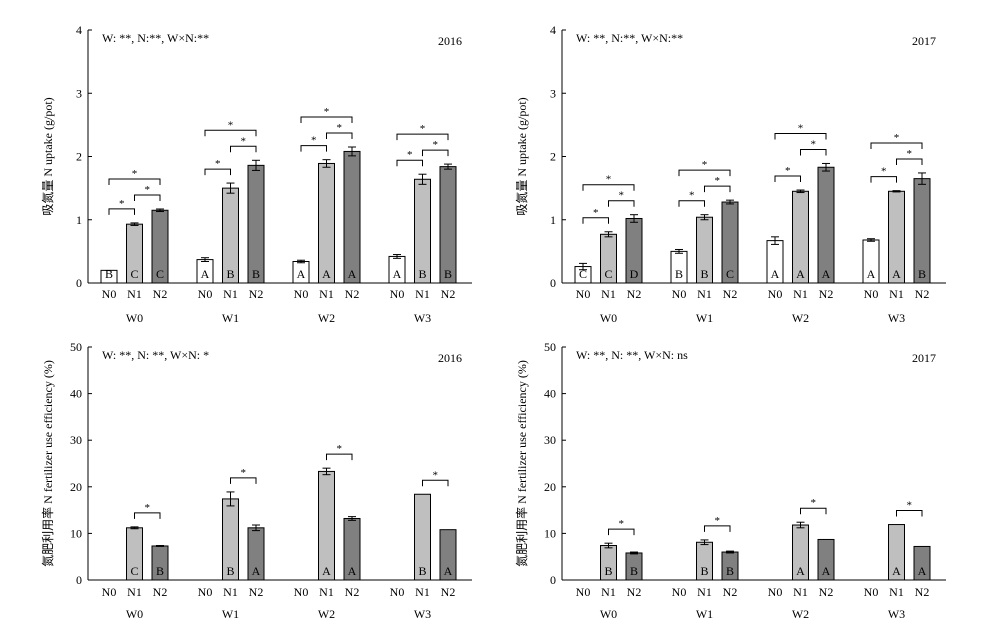  What do you see at coordinates (230, 318) in the screenshot?
I see `group-label-w1: W1` at bounding box center [230, 318].